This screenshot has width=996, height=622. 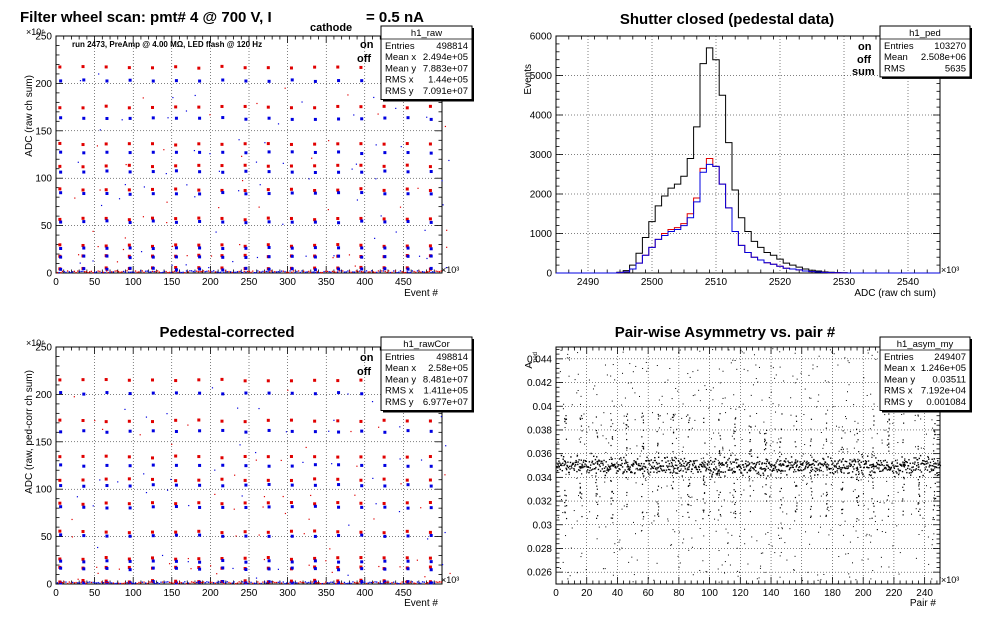 I want to click on panel-asym-title: Pair-wise Asymmetry vs. pair #, so click(x=725, y=332).